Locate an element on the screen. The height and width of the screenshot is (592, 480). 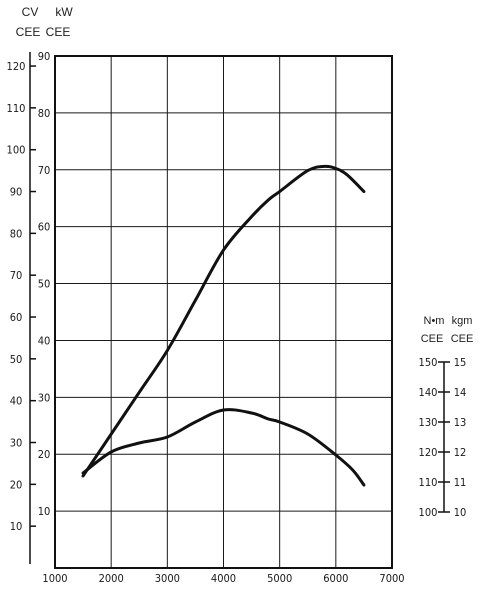
cv-tick-label: 10 is located at coordinates (16, 526).